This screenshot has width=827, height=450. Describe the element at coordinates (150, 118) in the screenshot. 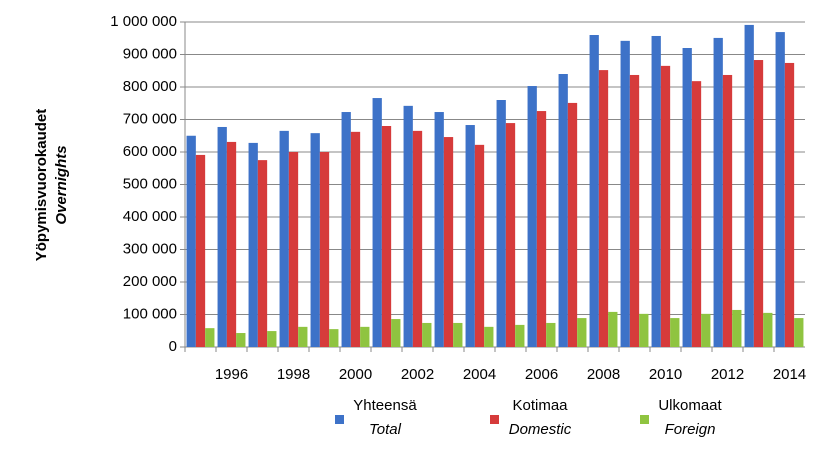

I see `y-tick-label: 700 000` at that location.